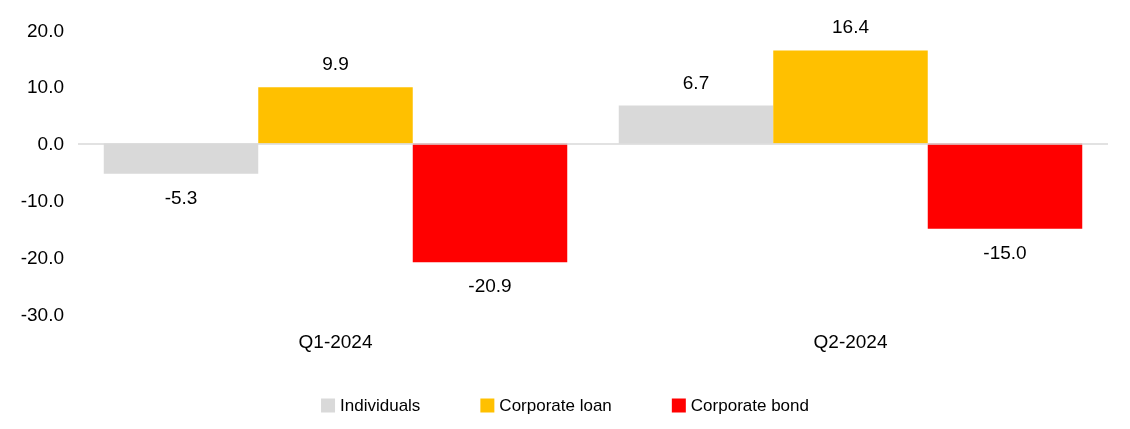  What do you see at coordinates (181, 197) in the screenshot?
I see `data-label: -5.3` at bounding box center [181, 197].